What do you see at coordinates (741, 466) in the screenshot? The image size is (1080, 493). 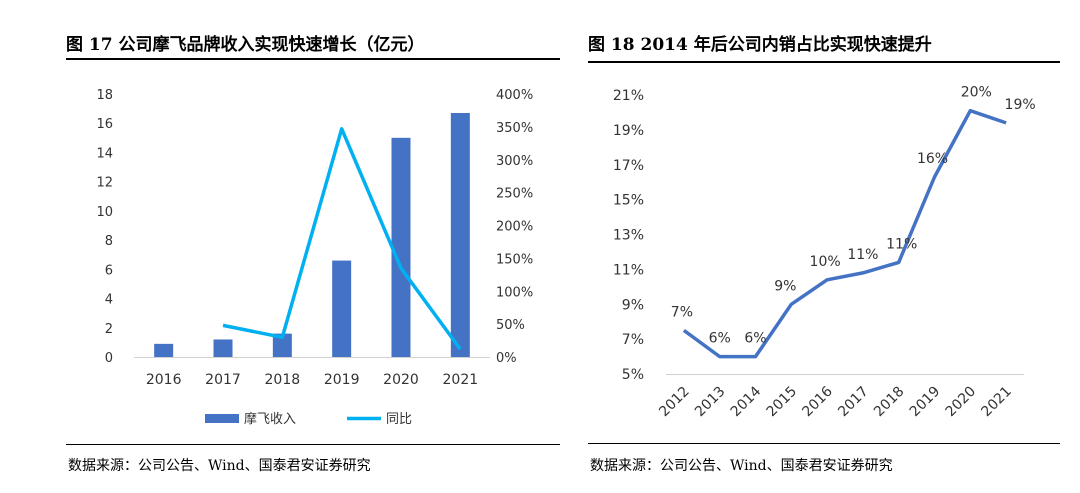 I see `right-source-note: 数据来源：公司公告、Wind、国泰君安证券研究` at bounding box center [741, 466].